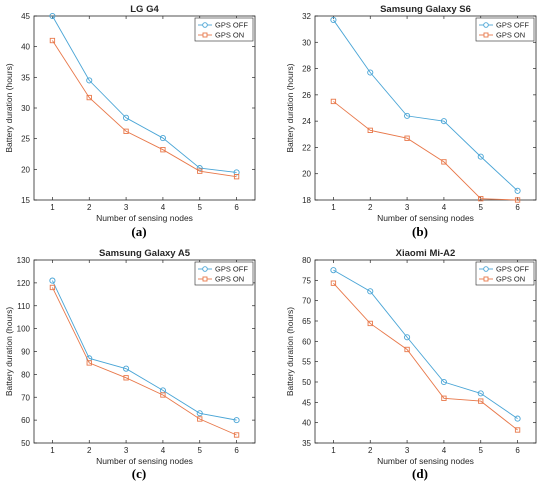 The height and width of the screenshot is (495, 550). Describe the element at coordinates (24, 283) in the screenshot. I see `y-tick-label: 120` at that location.